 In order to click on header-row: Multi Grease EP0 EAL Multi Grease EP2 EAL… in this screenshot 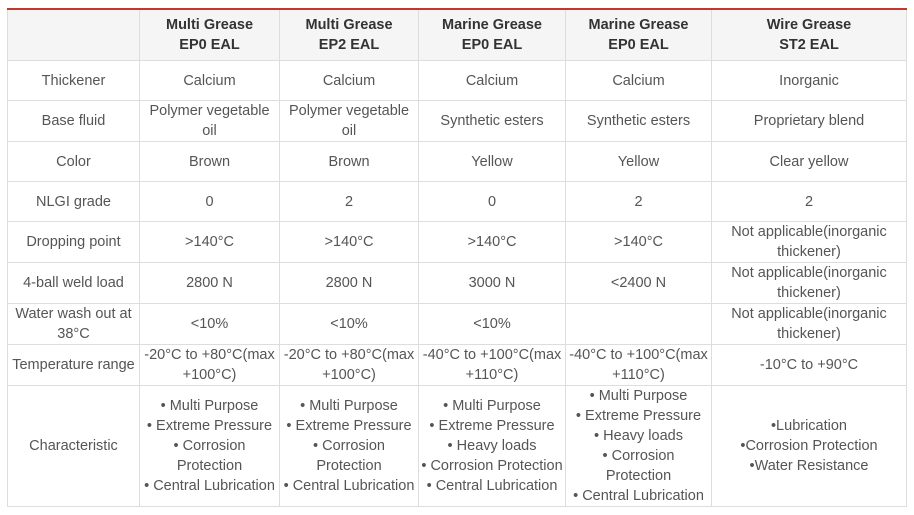, I will do `click(457, 34)`.